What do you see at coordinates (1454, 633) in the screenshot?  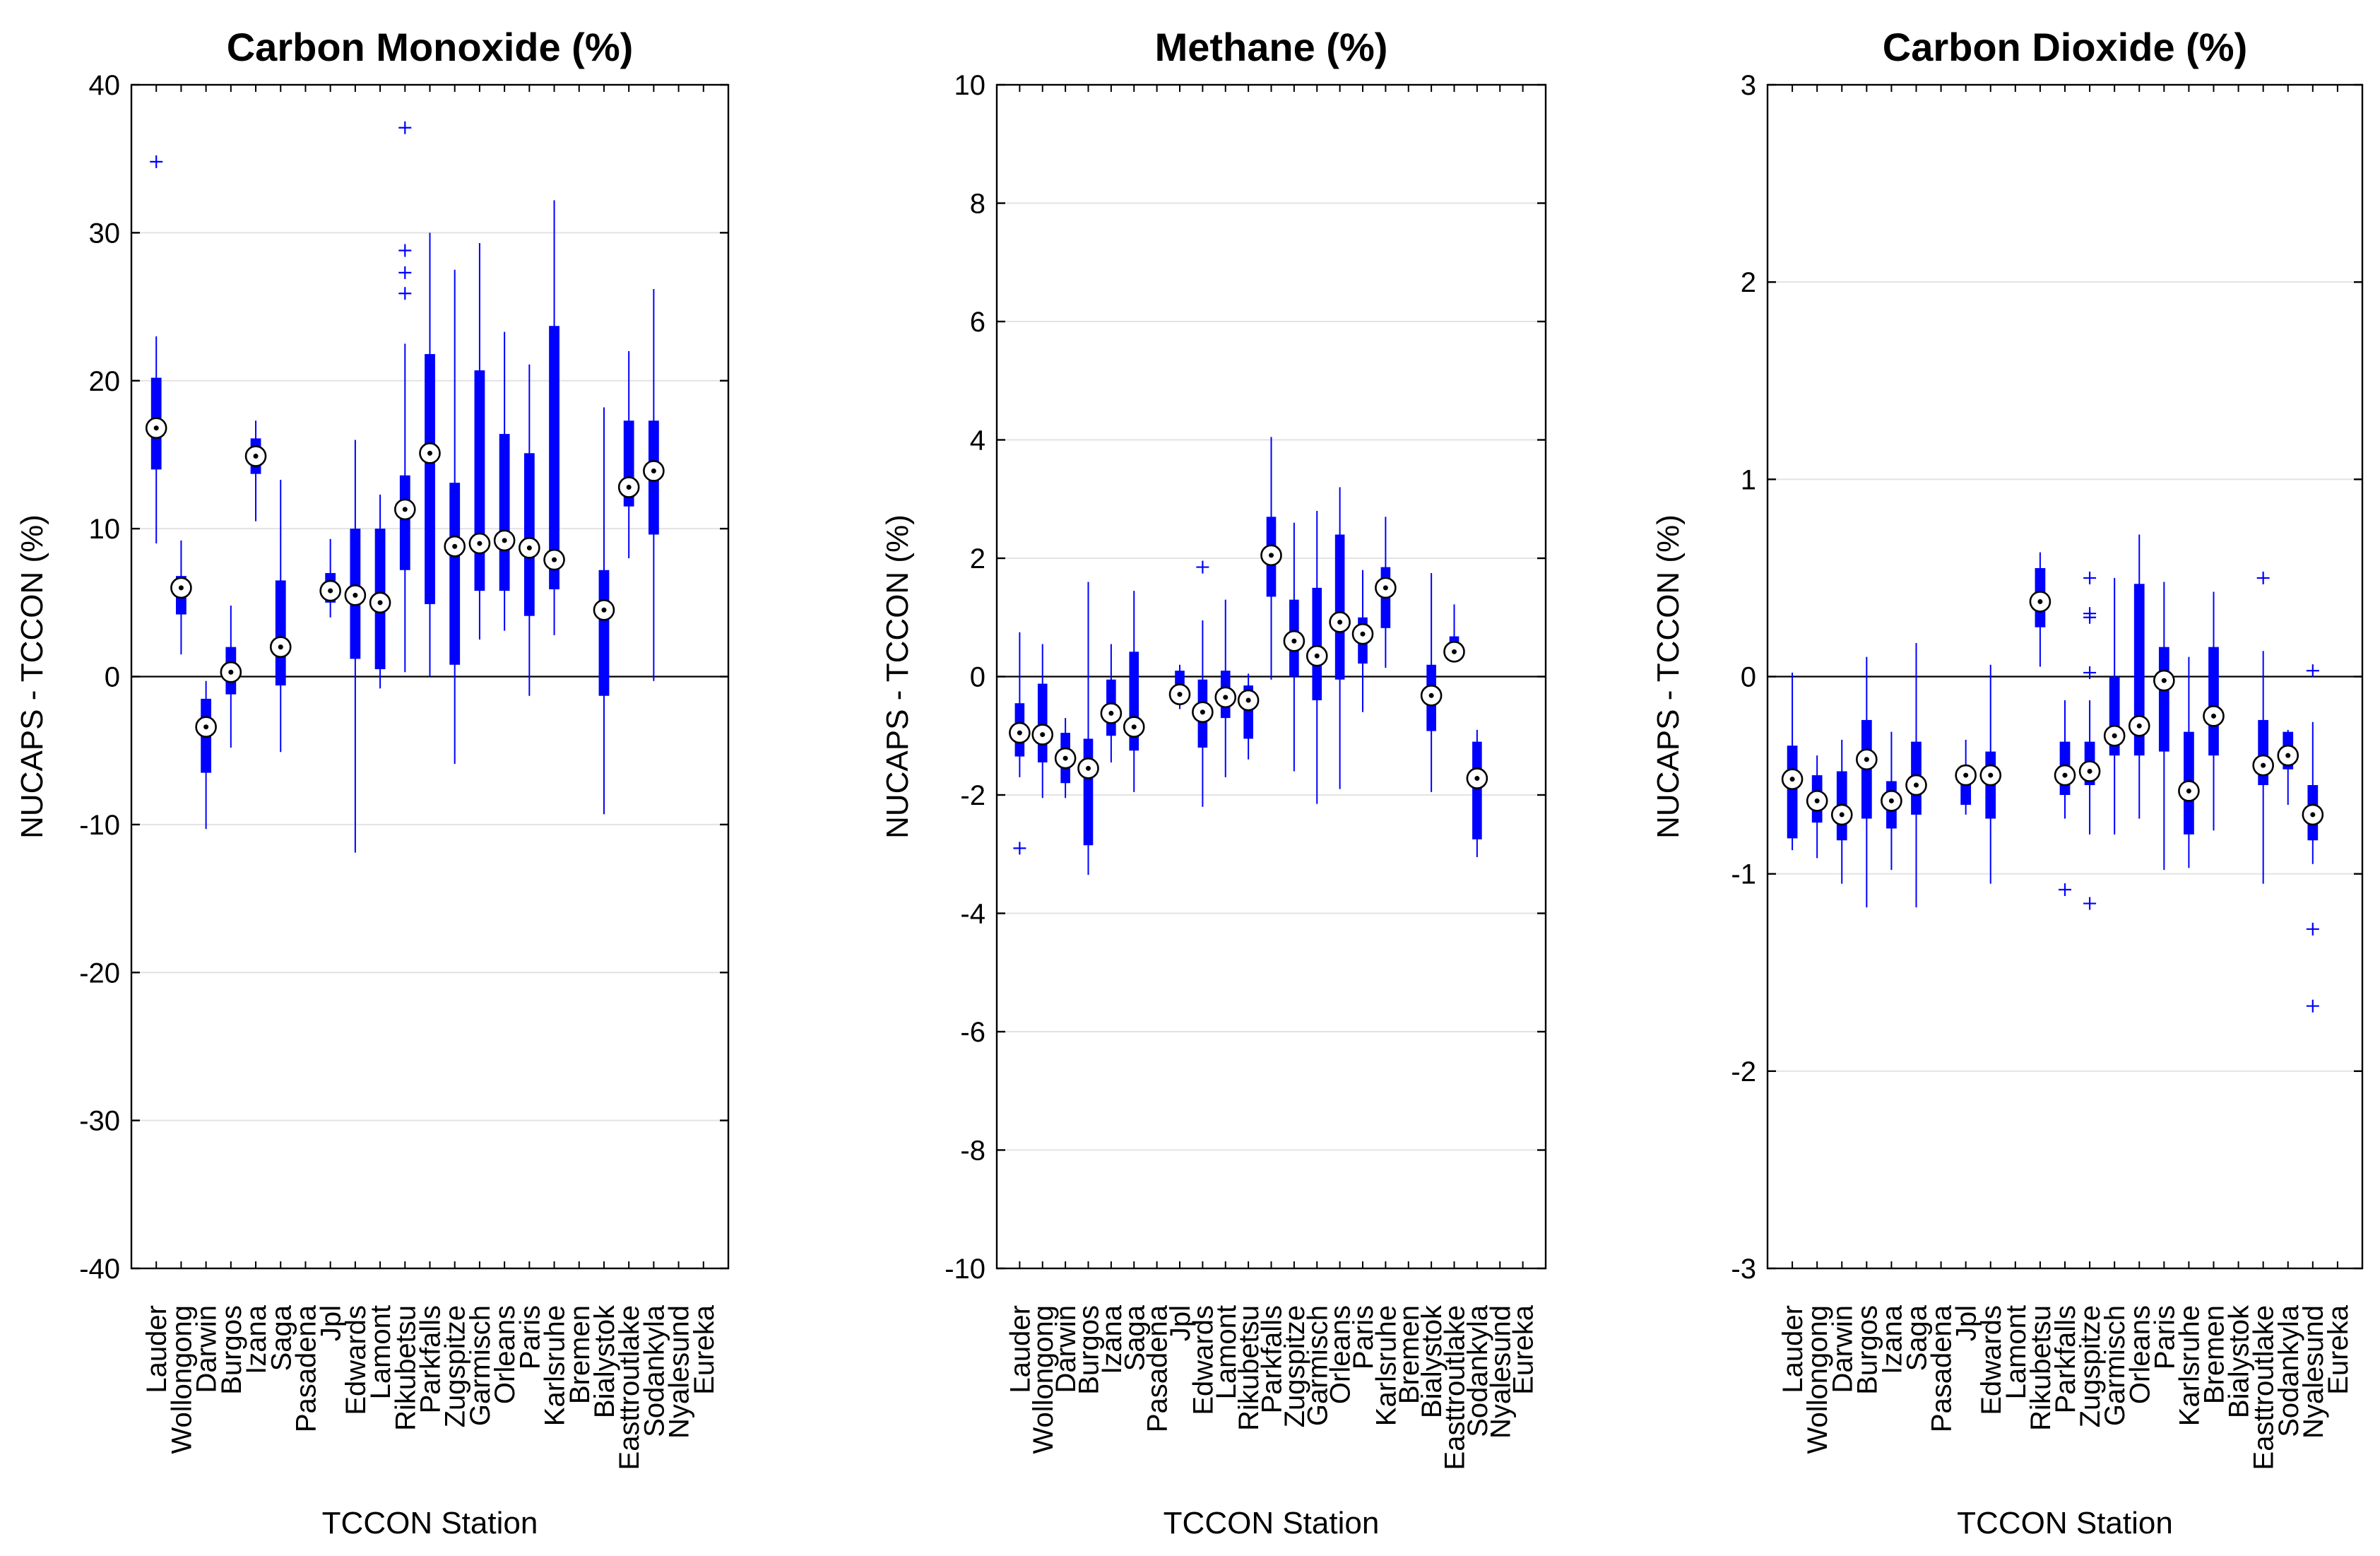 I see `box-easttroutlake` at bounding box center [1454, 633].